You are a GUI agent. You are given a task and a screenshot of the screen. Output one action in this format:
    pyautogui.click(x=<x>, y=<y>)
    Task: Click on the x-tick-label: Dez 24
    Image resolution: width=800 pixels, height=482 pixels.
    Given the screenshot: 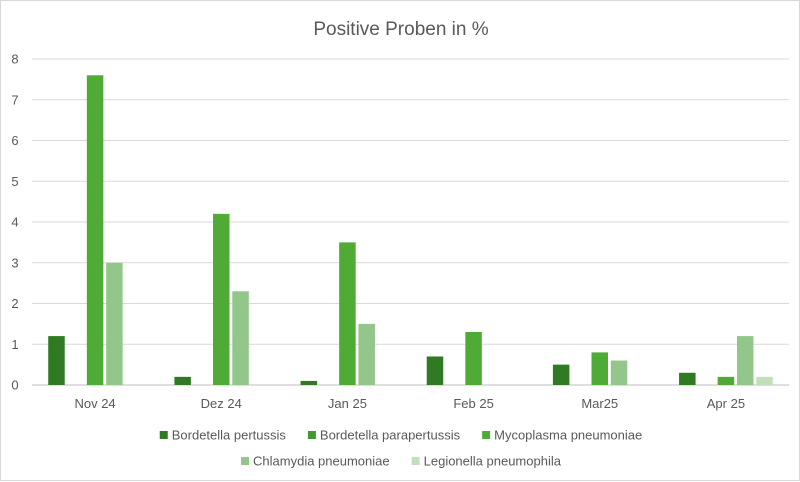 What is the action you would take?
    pyautogui.click(x=221, y=403)
    